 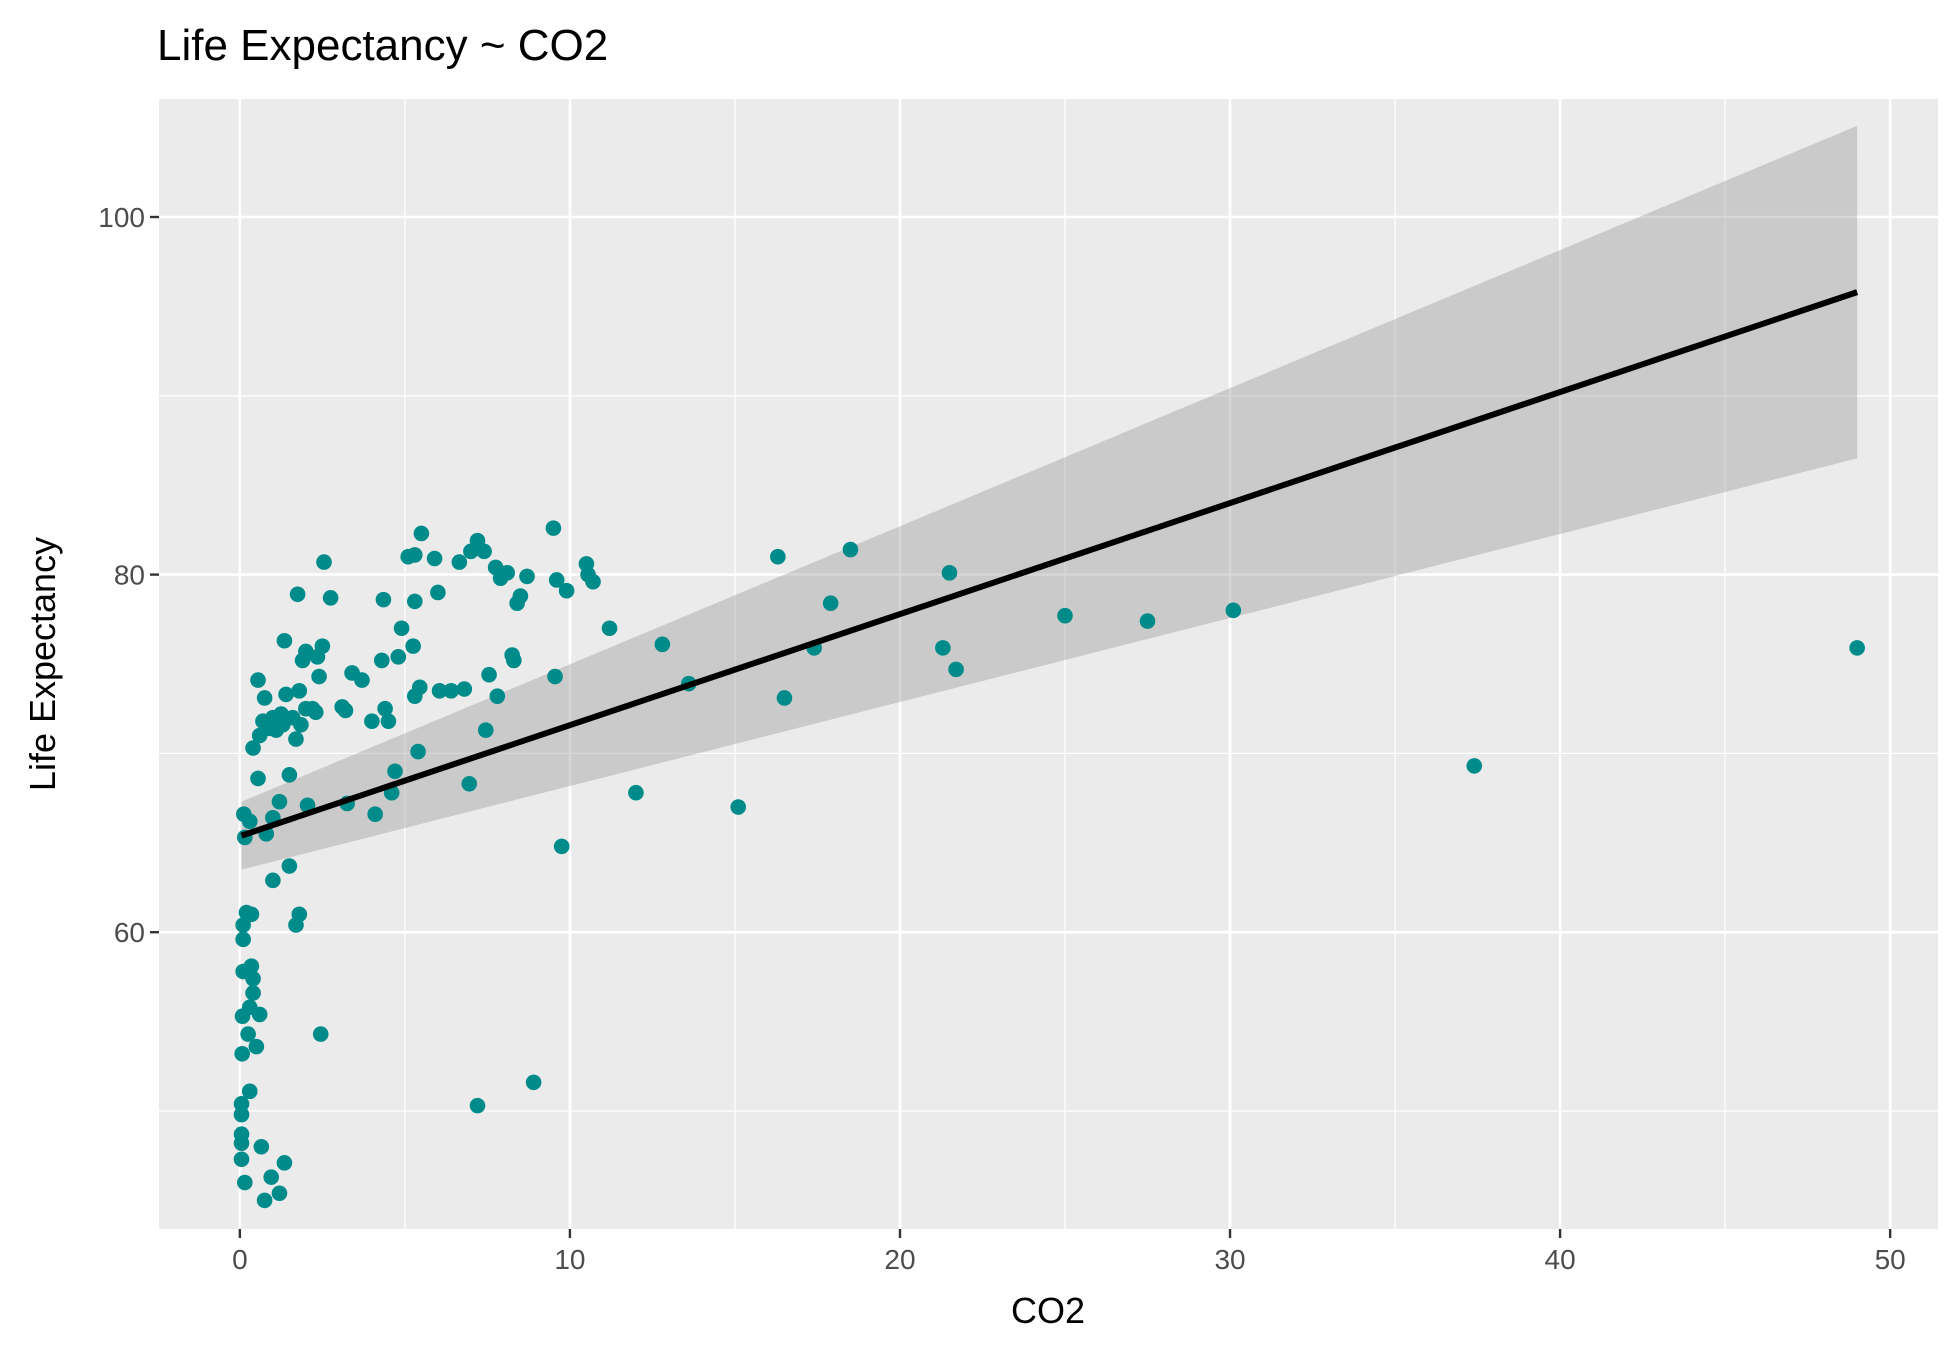 I want to click on x-tick-label: 20, so click(x=899, y=1259).